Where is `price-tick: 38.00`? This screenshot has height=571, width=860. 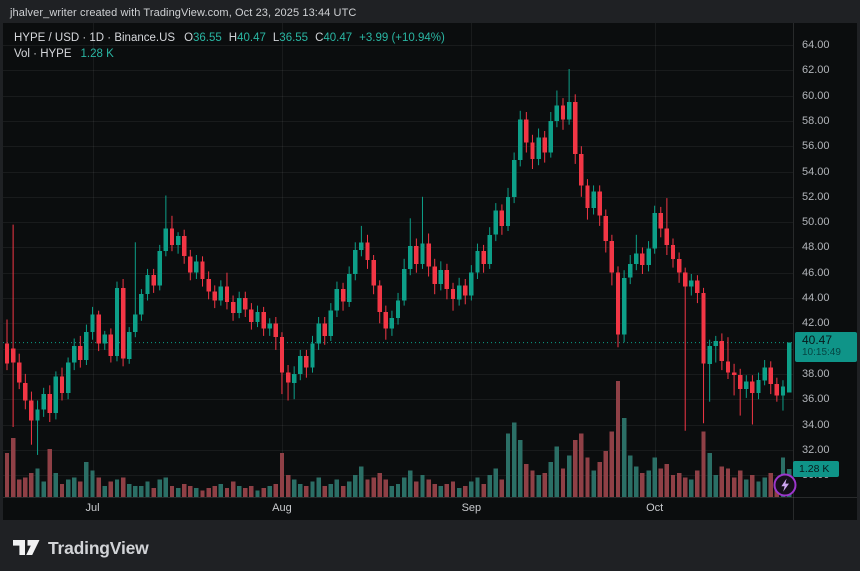 price-tick: 38.00 is located at coordinates (816, 373).